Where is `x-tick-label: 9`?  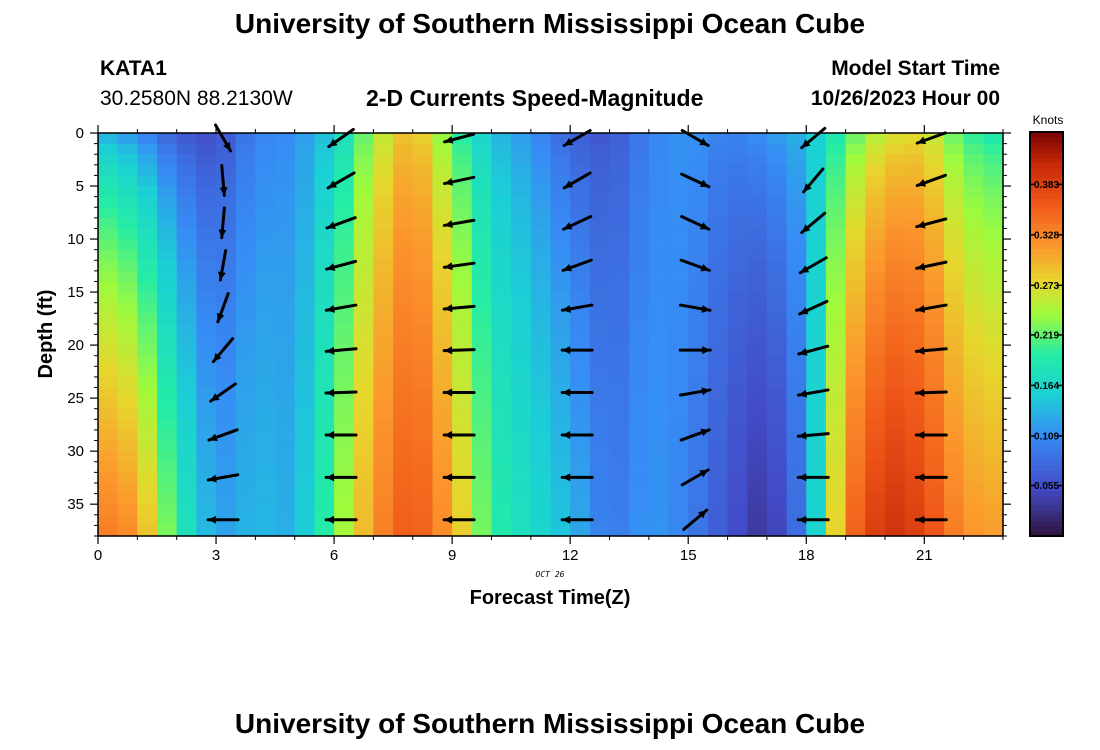 x-tick-label: 9 is located at coordinates (452, 555).